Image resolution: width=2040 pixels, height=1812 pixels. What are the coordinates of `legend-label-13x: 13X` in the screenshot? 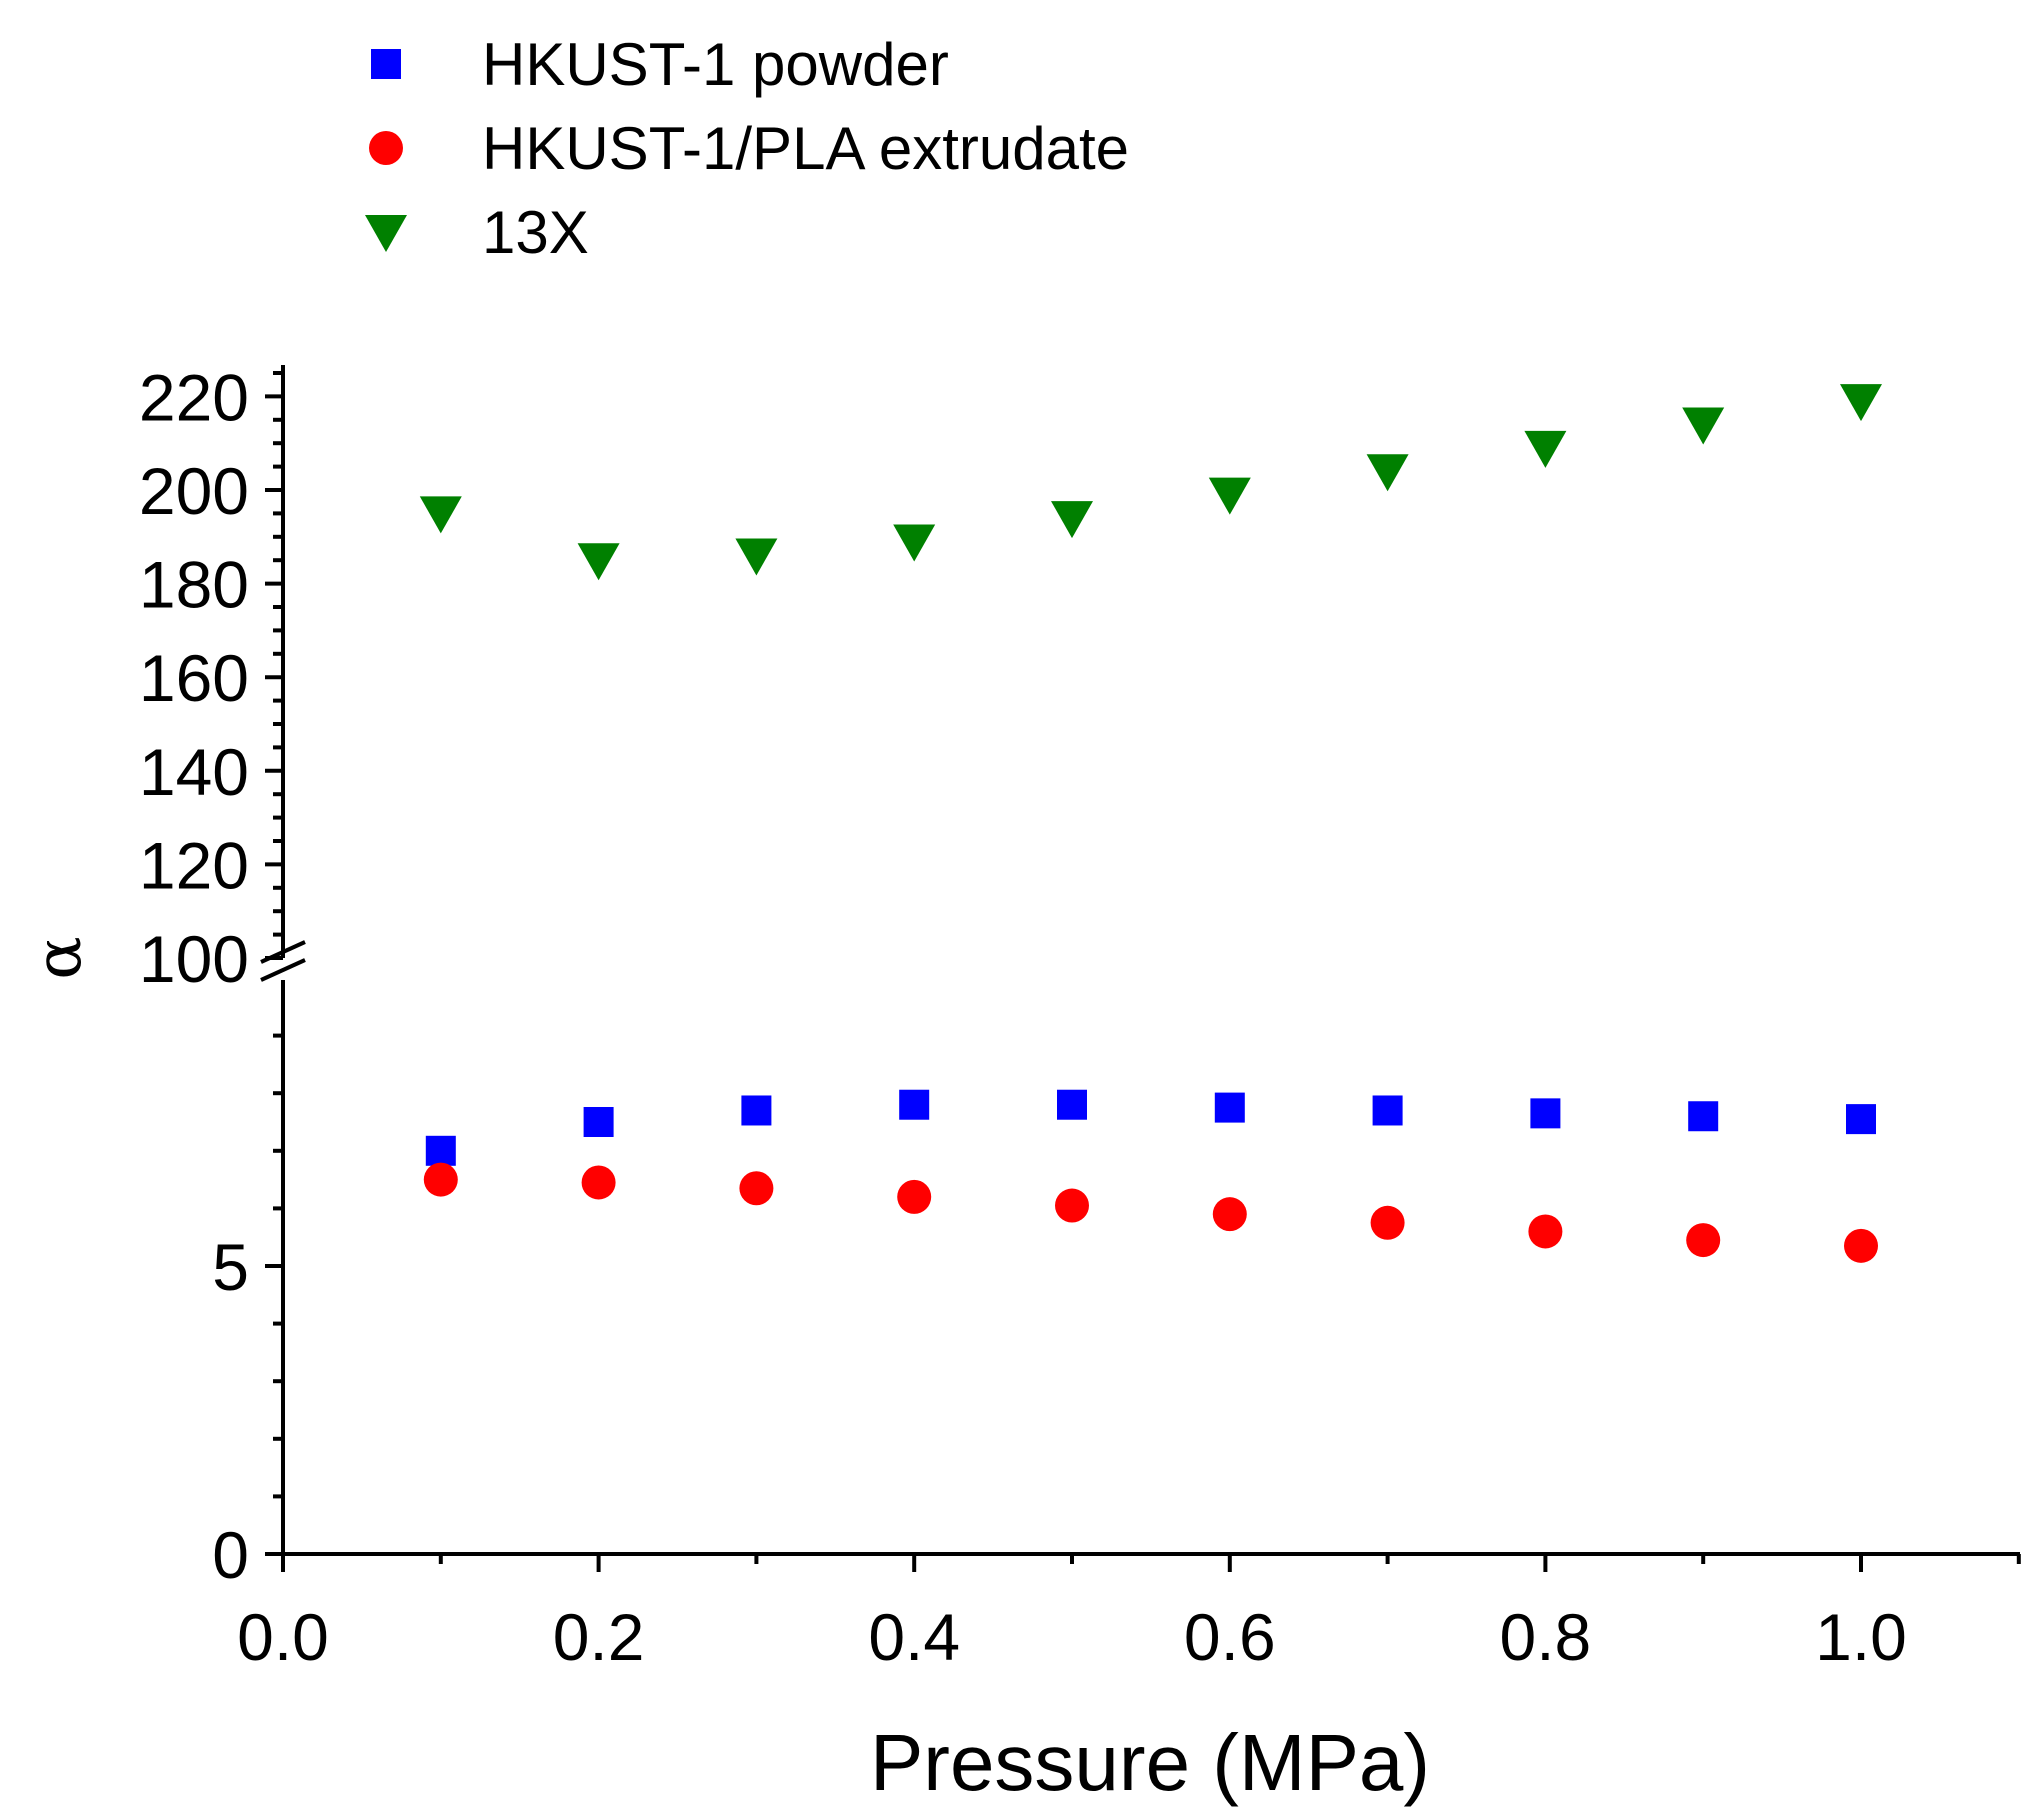 It's located at (535, 232).